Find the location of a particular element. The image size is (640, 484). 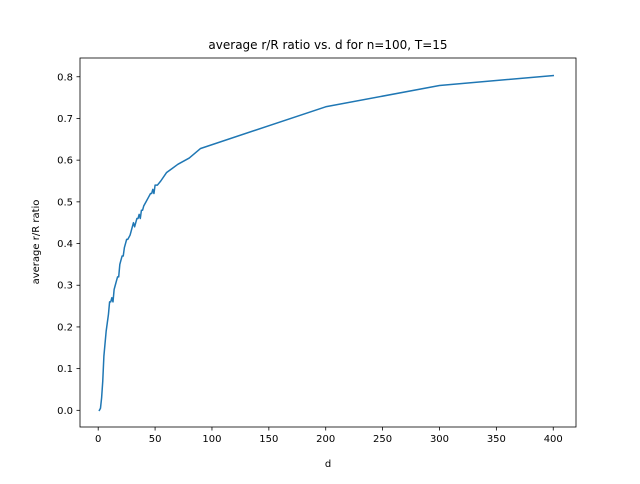

x-tick-label: 150 is located at coordinates (268, 439).